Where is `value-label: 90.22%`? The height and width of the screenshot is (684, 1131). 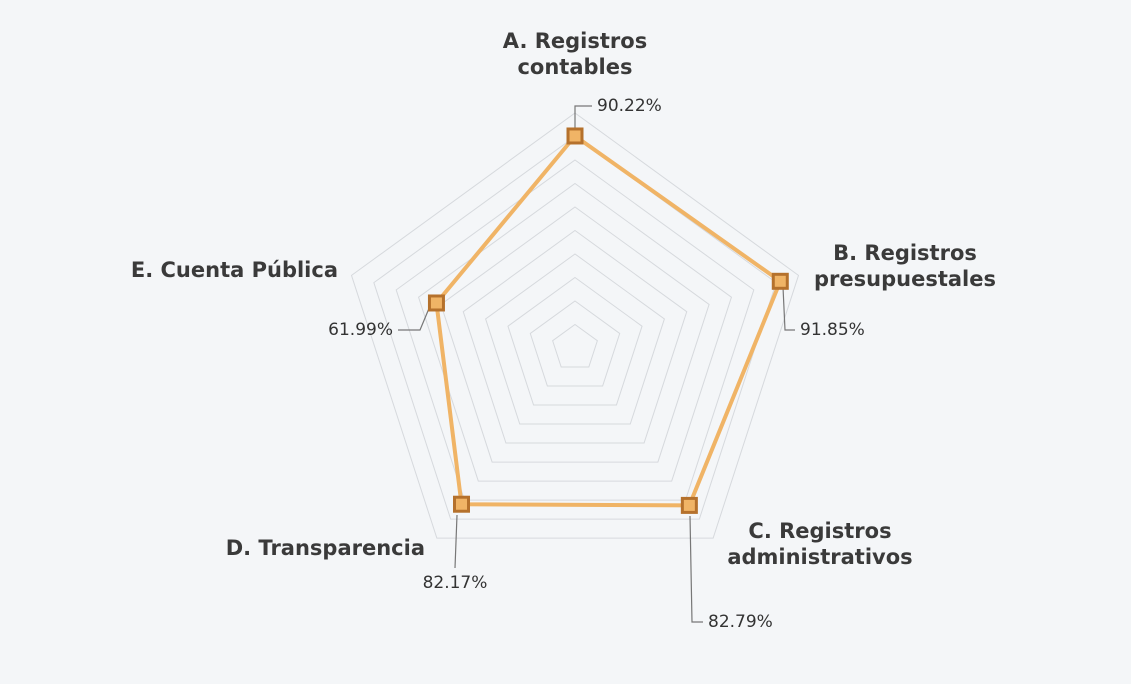
value-label: 90.22% is located at coordinates (629, 106).